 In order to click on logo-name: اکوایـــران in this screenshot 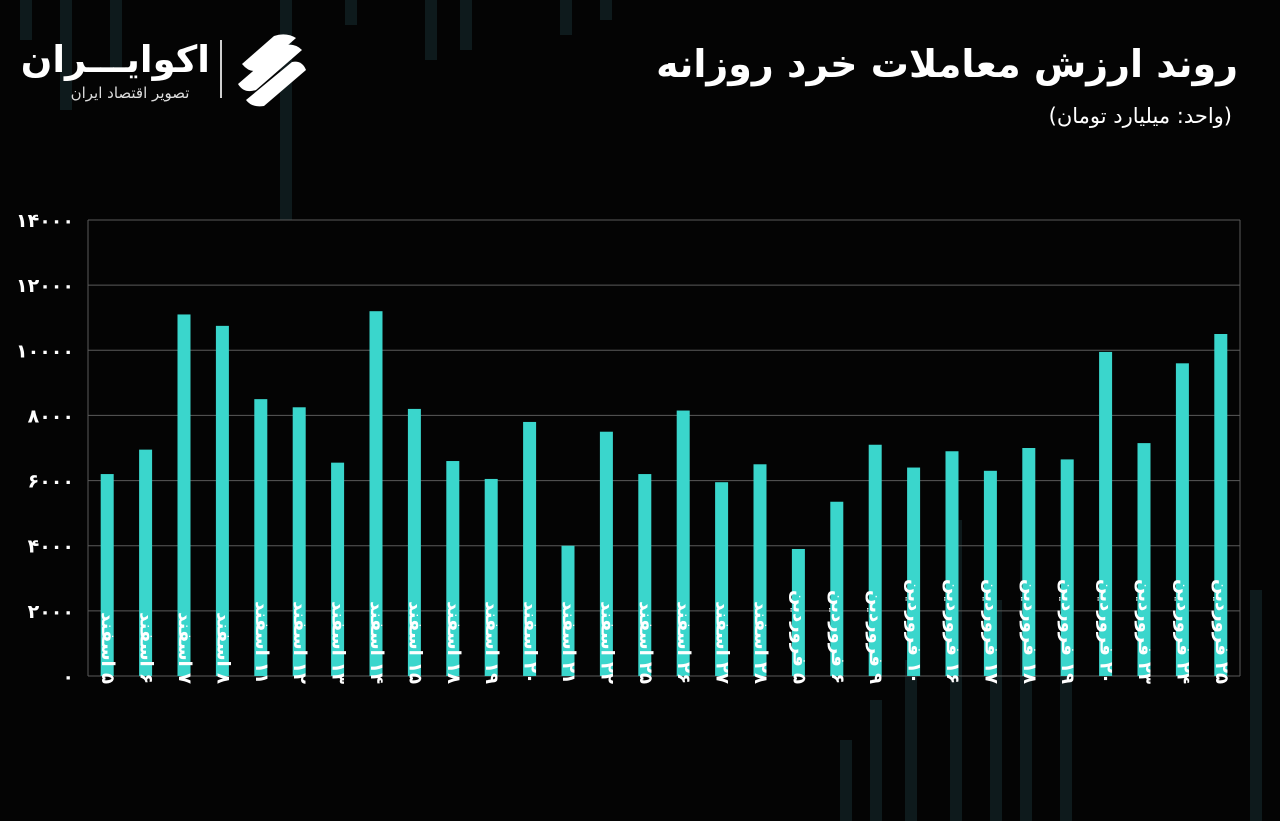, I will do `click(115, 59)`.